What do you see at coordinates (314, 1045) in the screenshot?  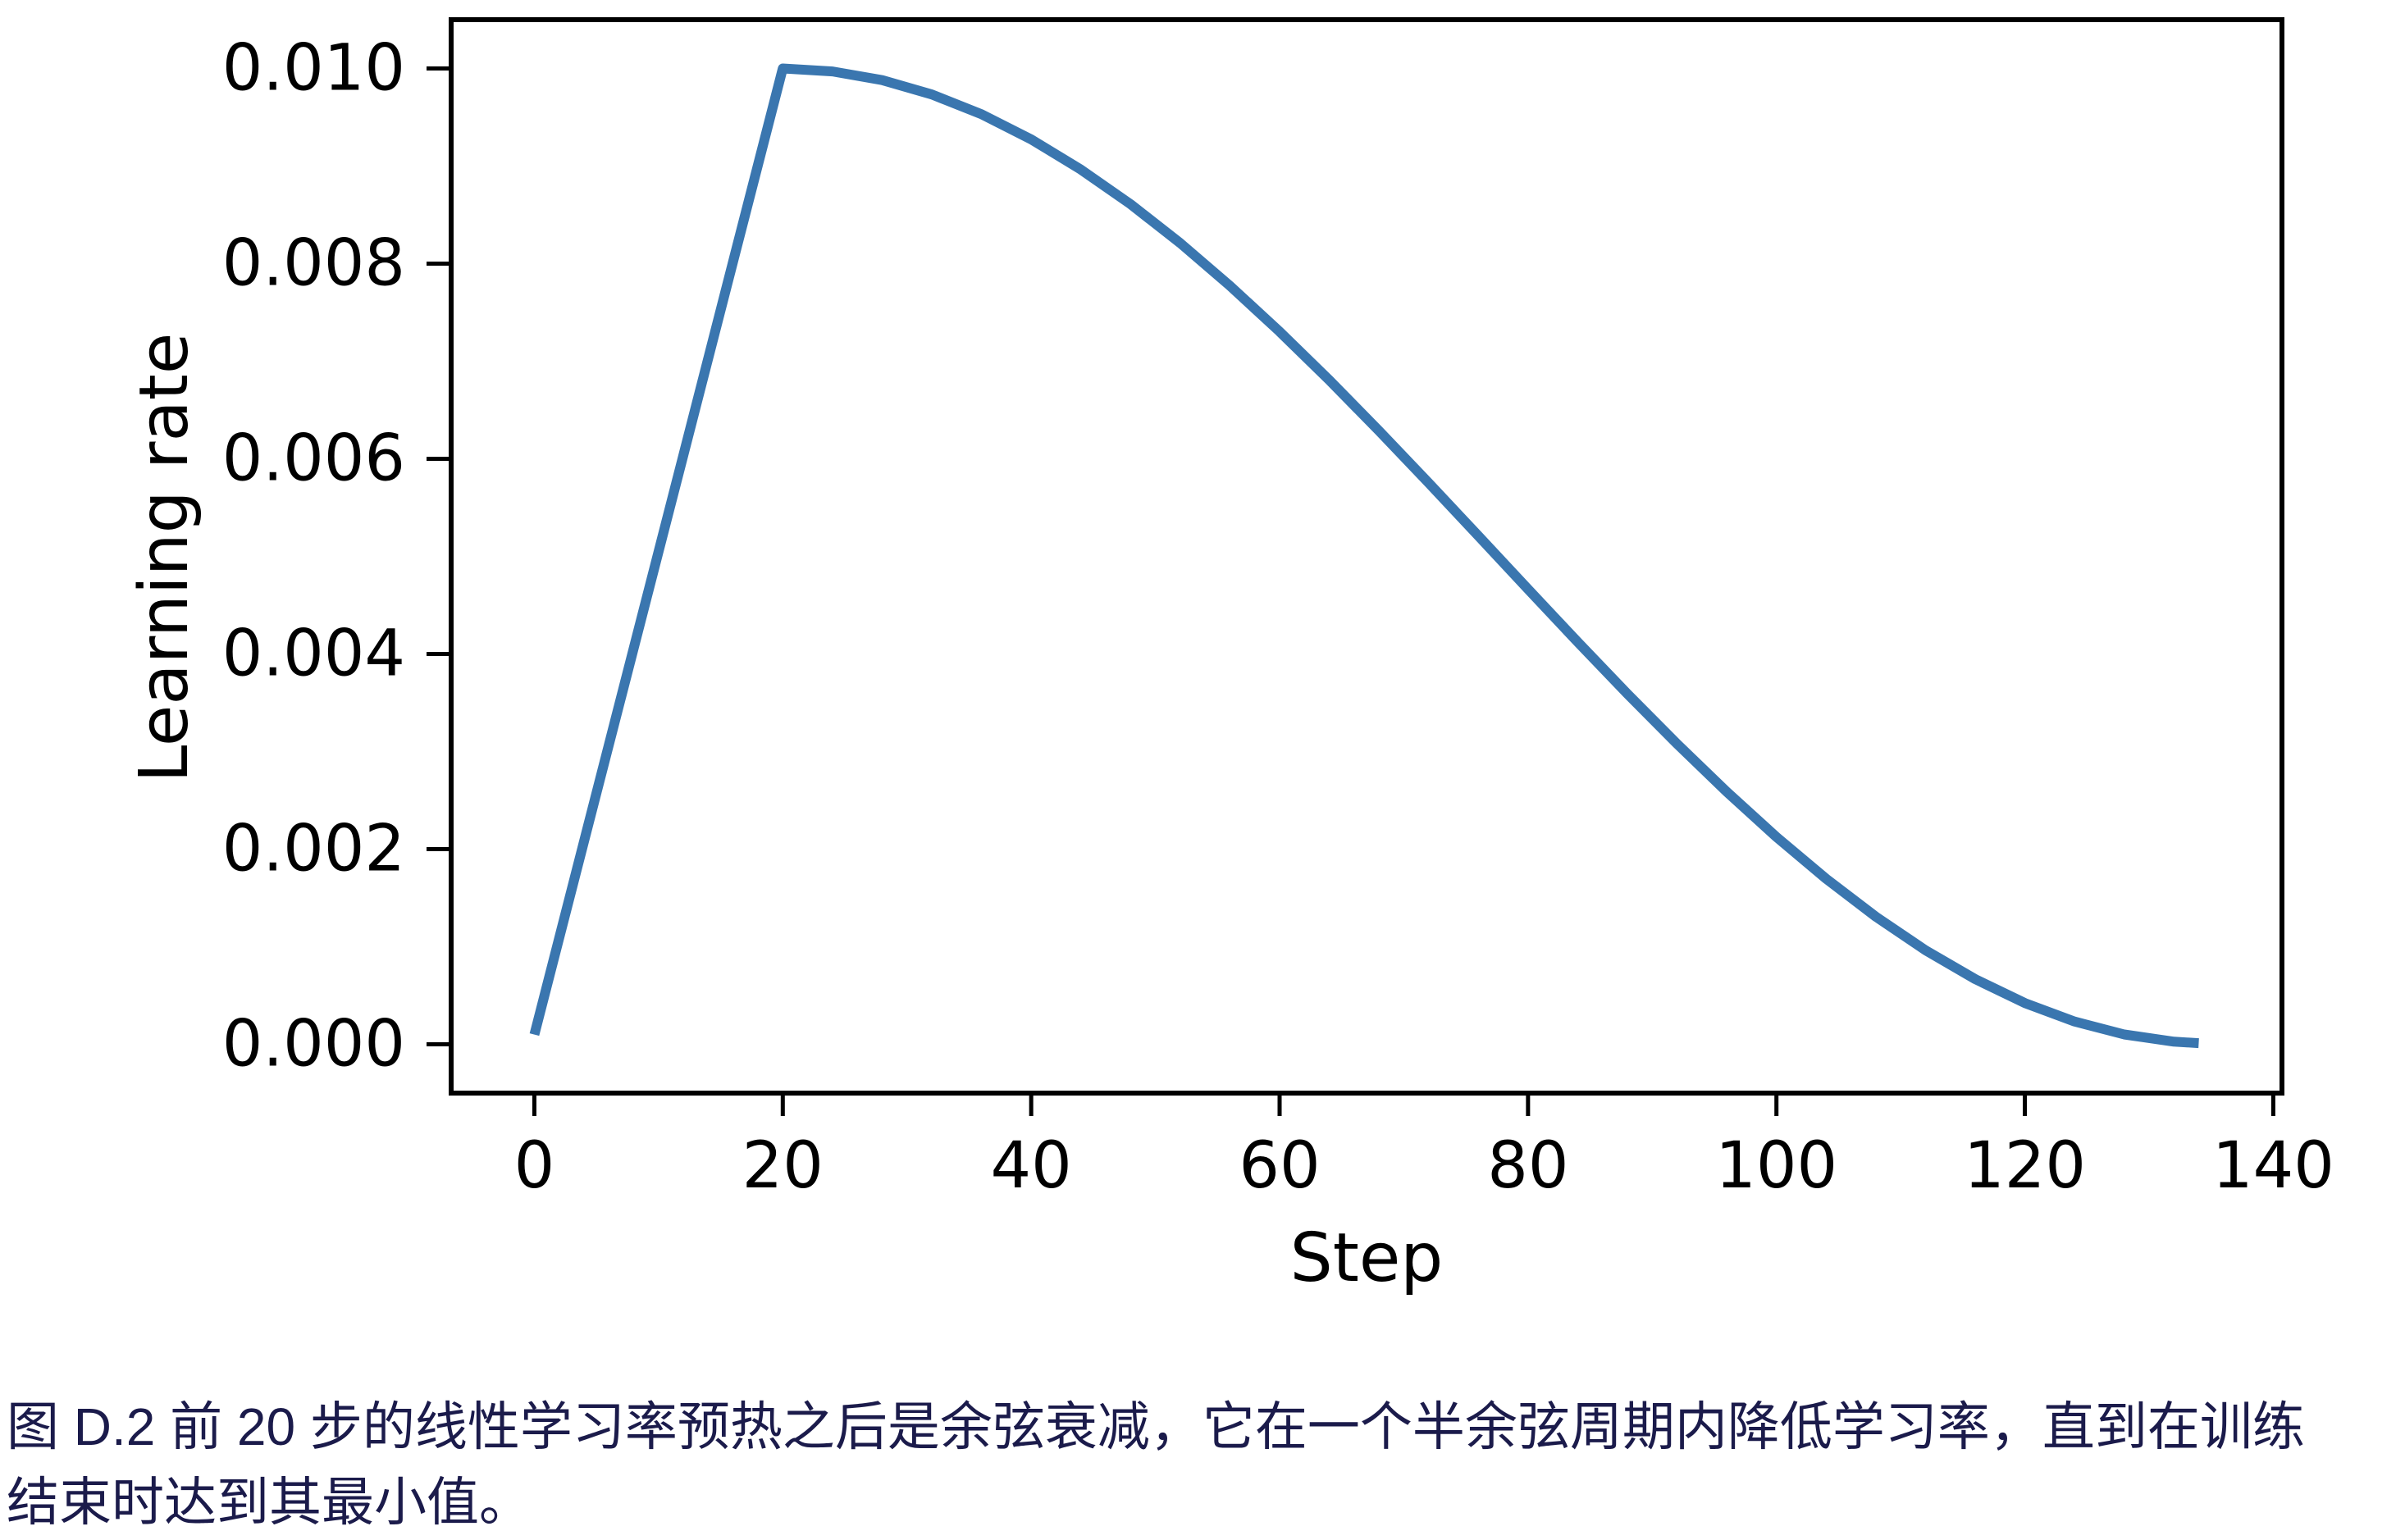 I see `y-tick-label: 0.000` at bounding box center [314, 1045].